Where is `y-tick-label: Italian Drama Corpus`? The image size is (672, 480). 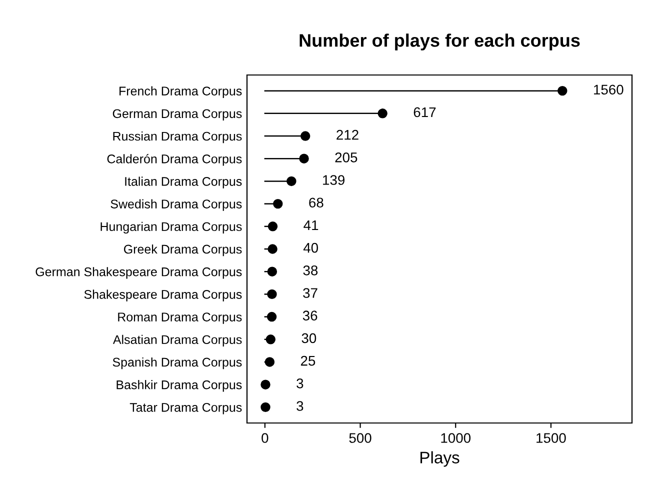
y-tick-label: Italian Drama Corpus is located at coordinates (183, 182).